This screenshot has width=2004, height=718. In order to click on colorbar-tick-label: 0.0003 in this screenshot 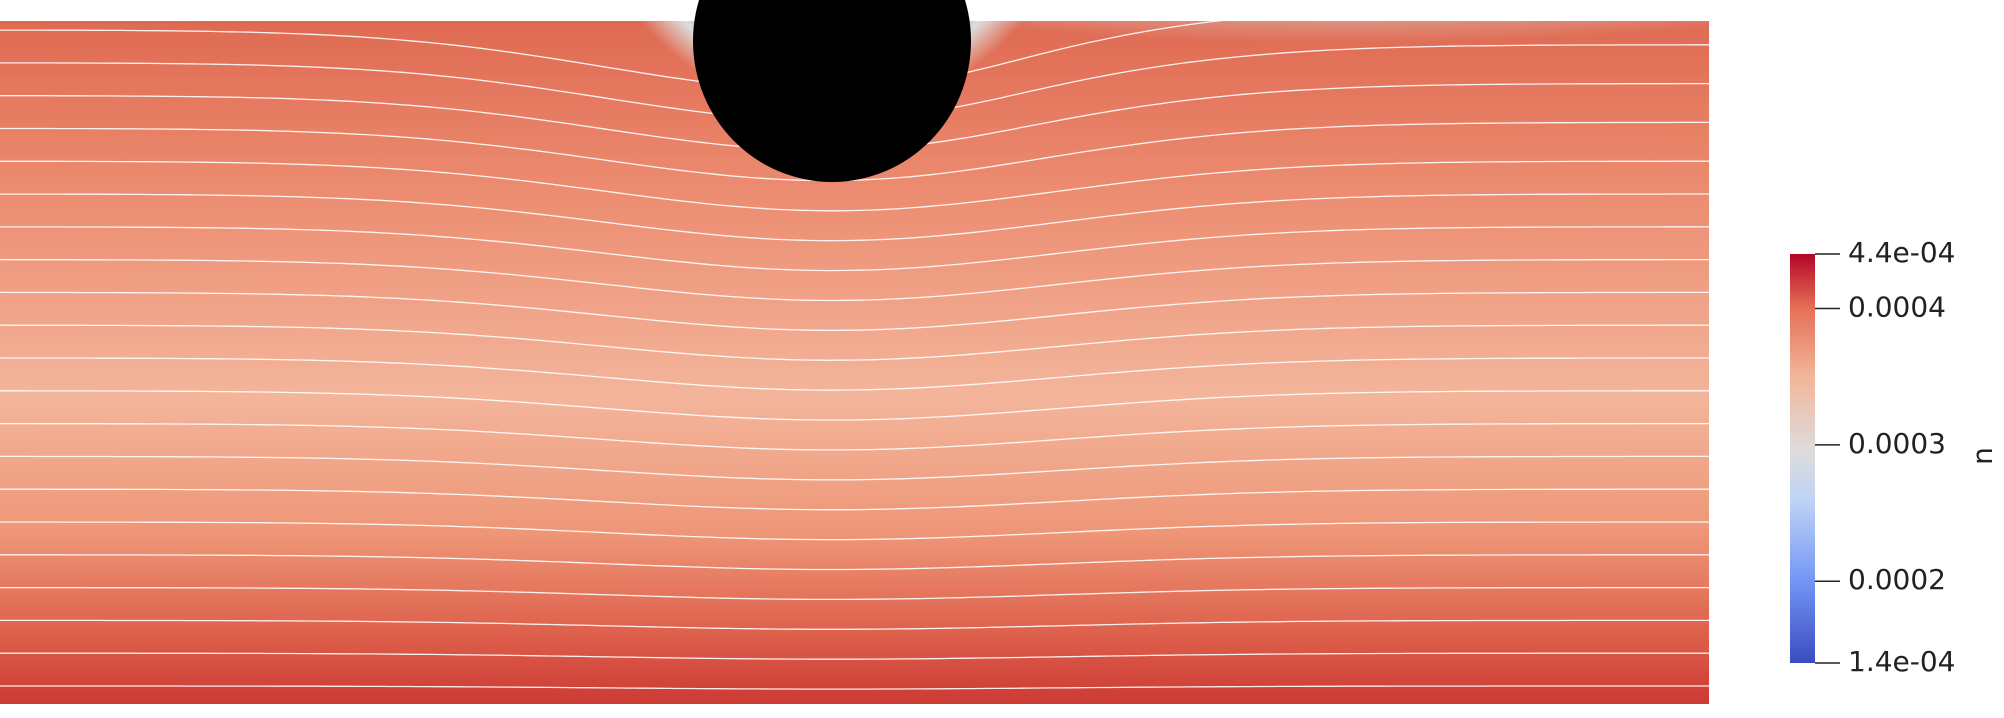, I will do `click(1897, 443)`.